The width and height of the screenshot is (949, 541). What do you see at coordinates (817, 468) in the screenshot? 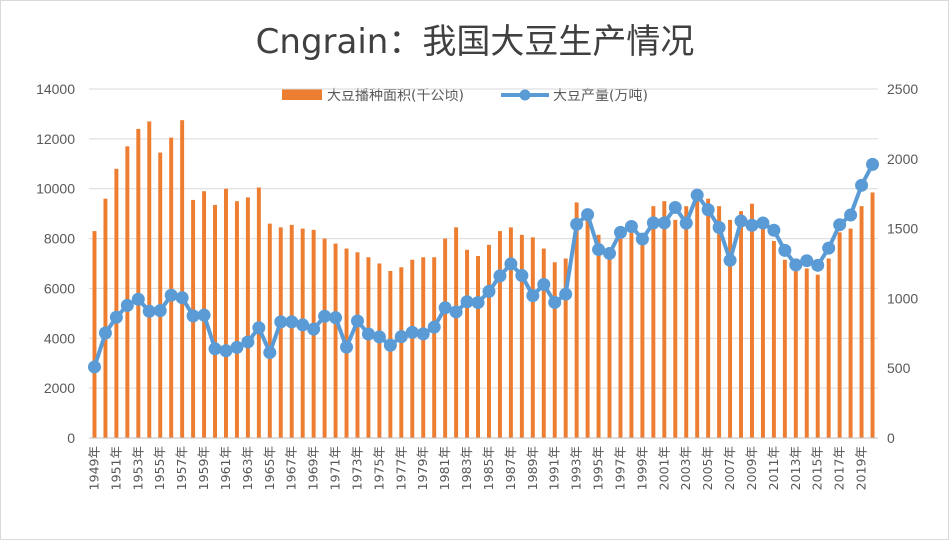
I see `x-tick-label: 2015年` at bounding box center [817, 468].